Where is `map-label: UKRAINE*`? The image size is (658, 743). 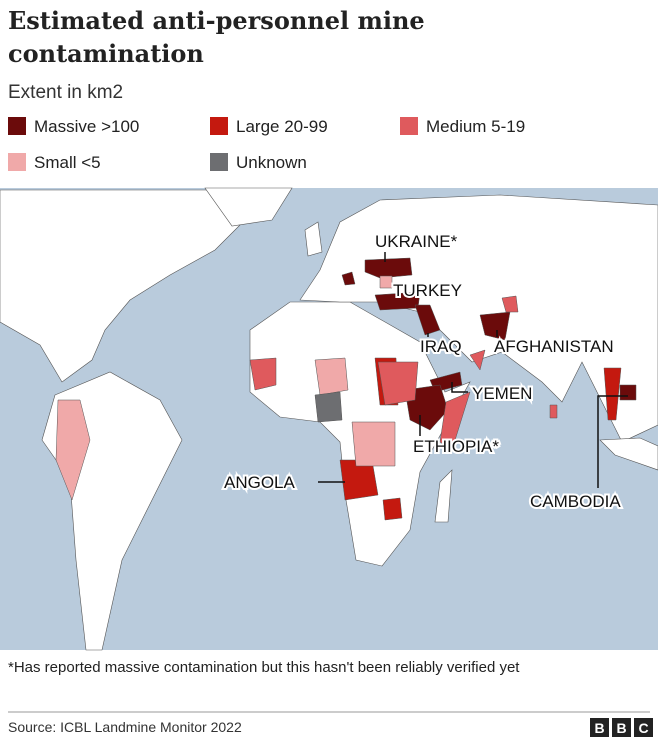
map-label: UKRAINE* is located at coordinates (416, 241).